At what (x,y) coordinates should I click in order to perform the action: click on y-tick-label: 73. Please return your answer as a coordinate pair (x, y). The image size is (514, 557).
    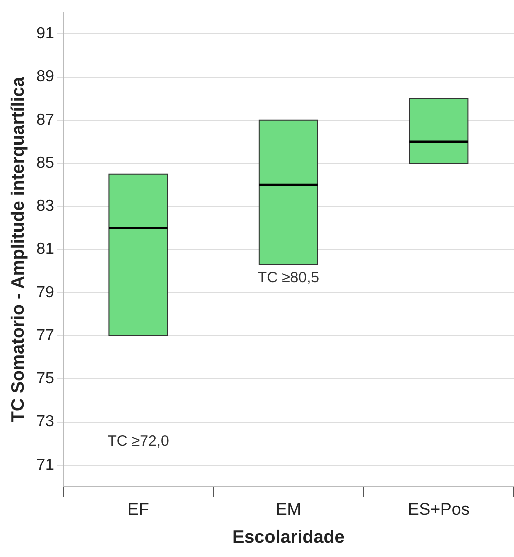
    Looking at the image, I should click on (45, 422).